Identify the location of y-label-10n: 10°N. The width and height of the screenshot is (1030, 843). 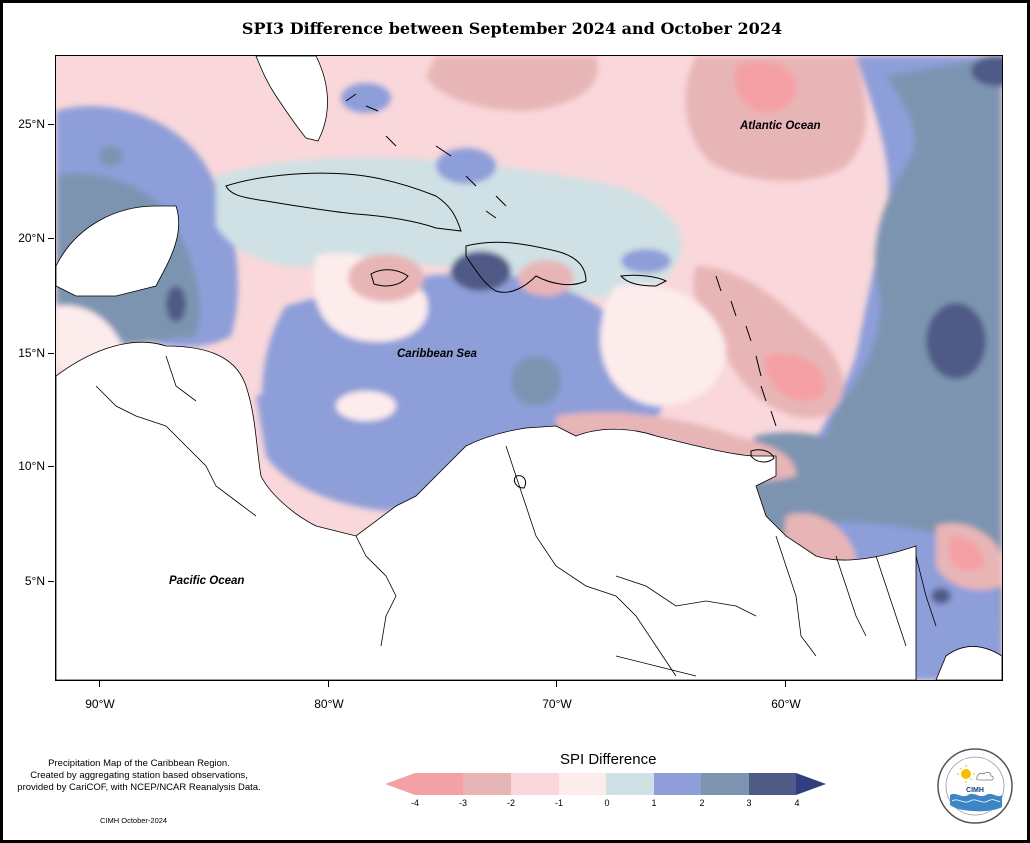
(31, 466).